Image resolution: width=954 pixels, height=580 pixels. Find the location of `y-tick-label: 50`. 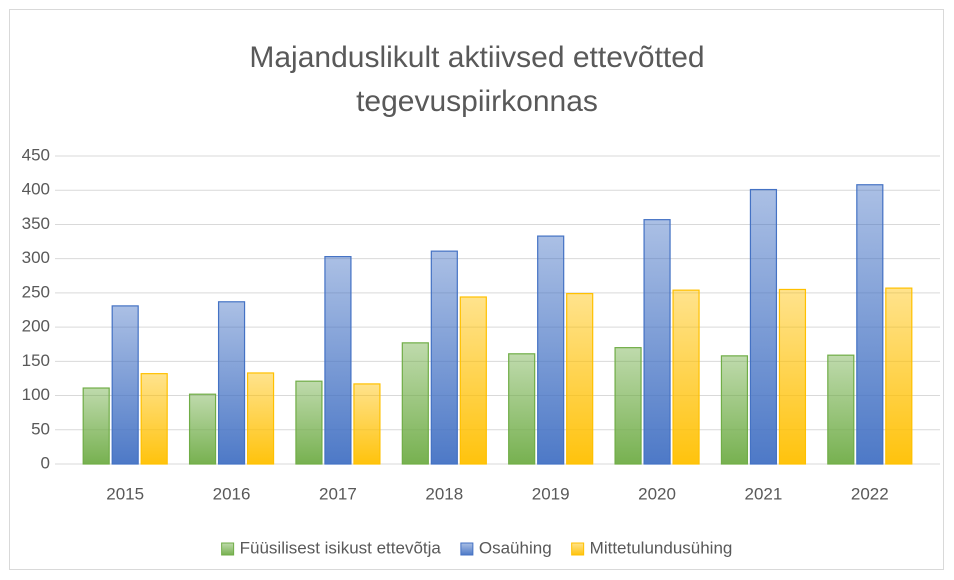

y-tick-label: 50 is located at coordinates (40, 428).